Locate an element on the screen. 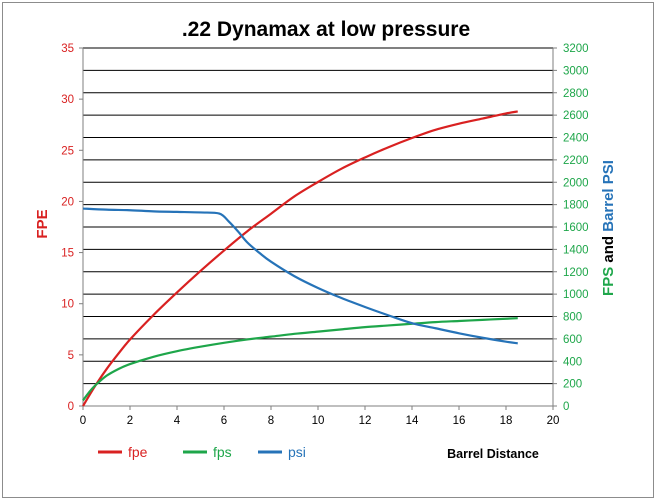 Image resolution: width=656 pixels, height=500 pixels. left-tick-label: 5 is located at coordinates (71, 356).